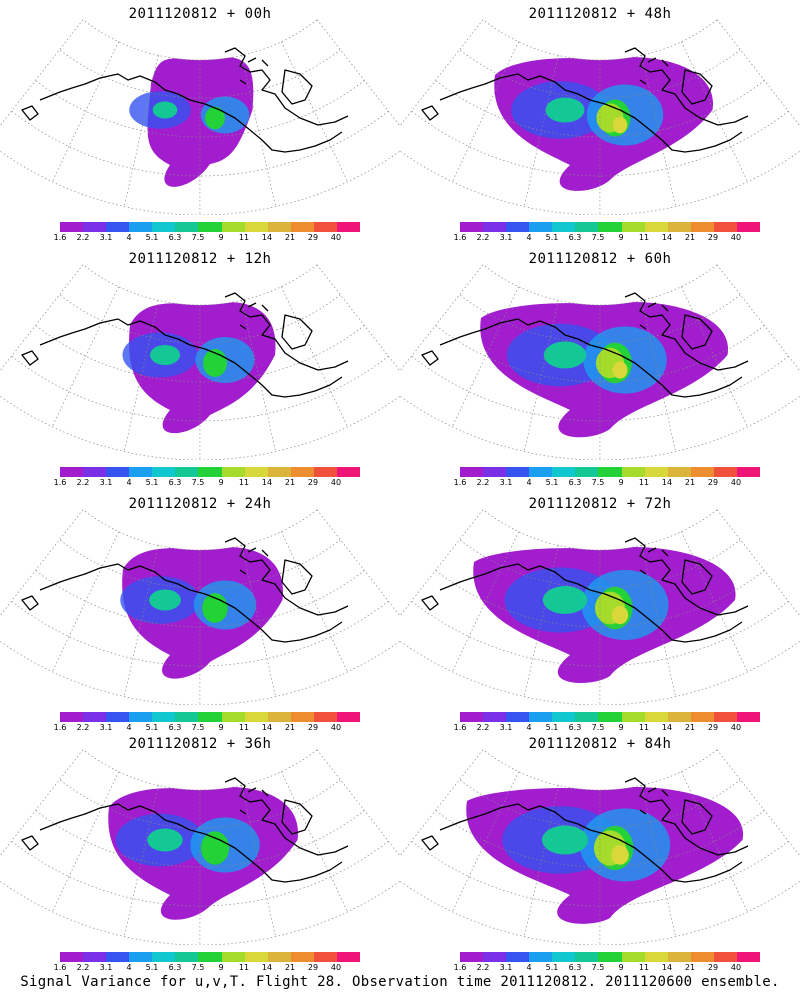  Describe the element at coordinates (198, 482) in the screenshot. I see `colorbar-tick-label: 7.5` at that location.